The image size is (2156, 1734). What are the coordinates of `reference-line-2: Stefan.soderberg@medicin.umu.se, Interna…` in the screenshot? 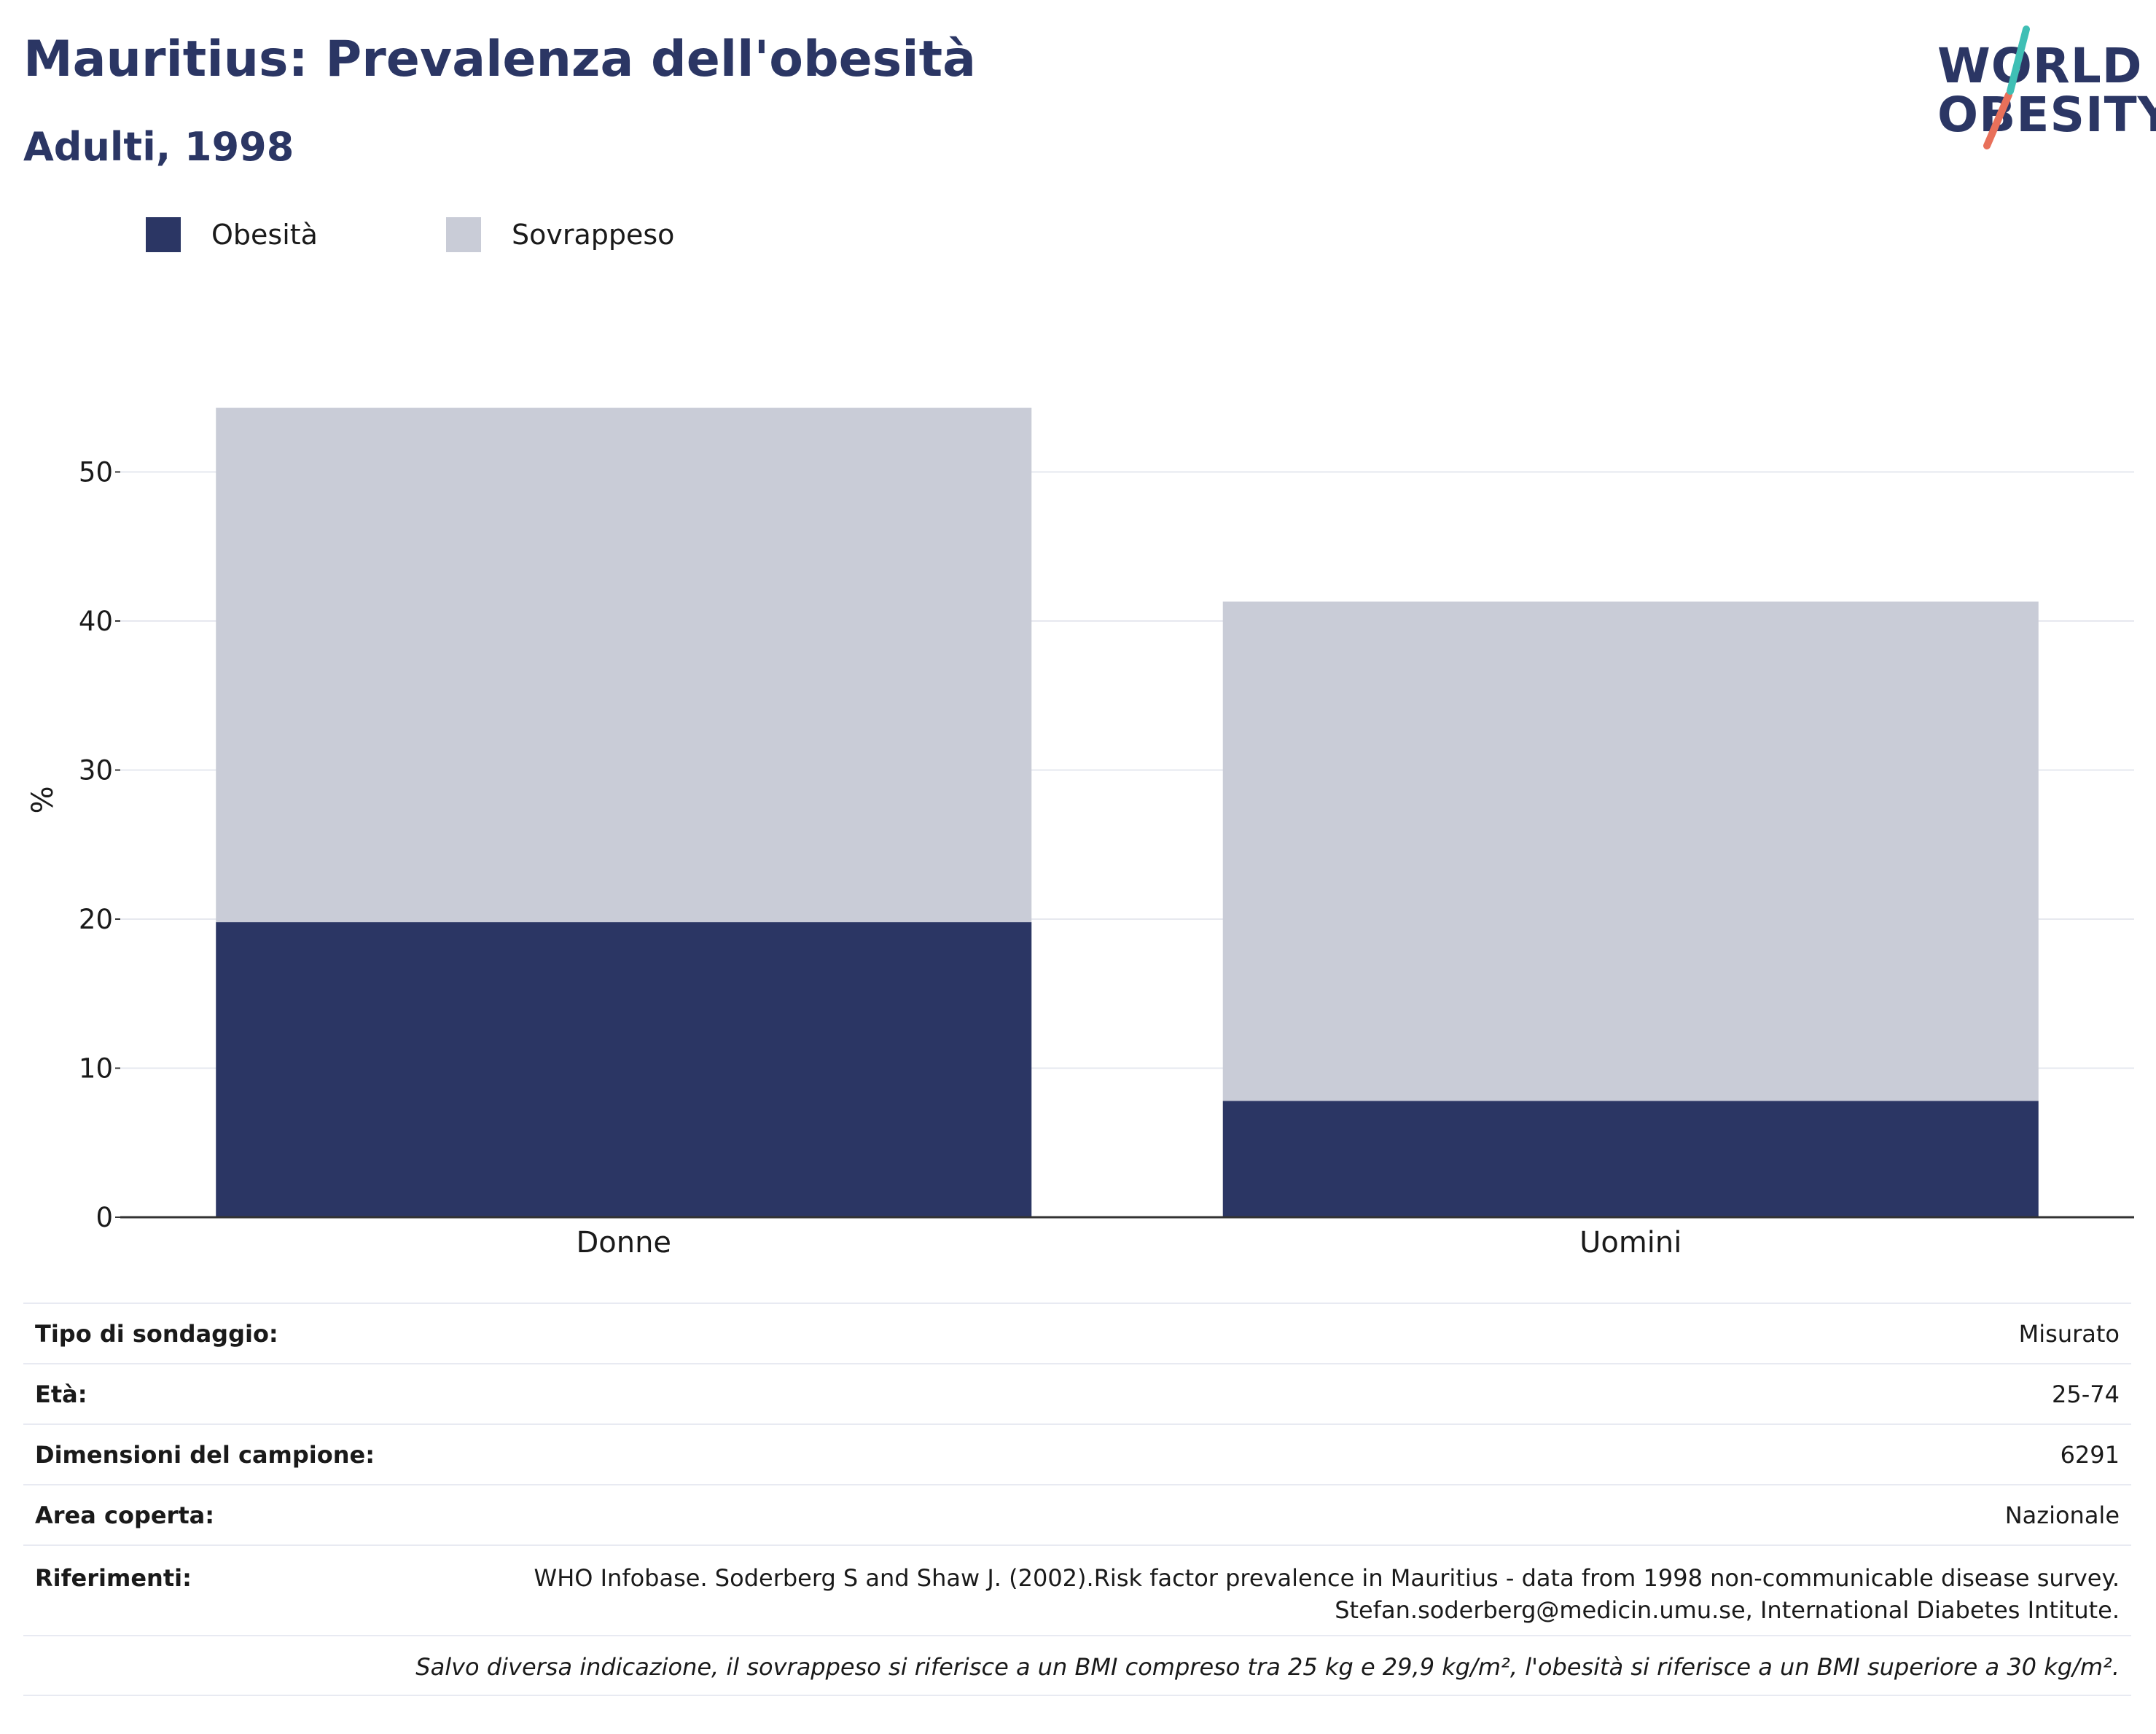 It's located at (1728, 1610).